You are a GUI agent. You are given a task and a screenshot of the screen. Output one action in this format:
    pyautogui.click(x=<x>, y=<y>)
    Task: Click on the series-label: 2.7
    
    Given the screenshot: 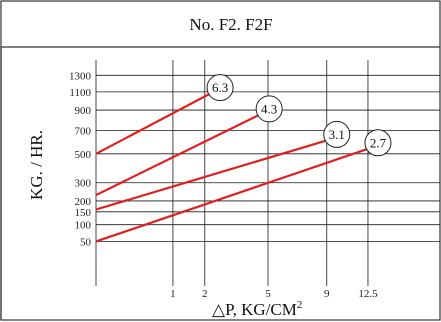 What is the action you would take?
    pyautogui.click(x=378, y=142)
    